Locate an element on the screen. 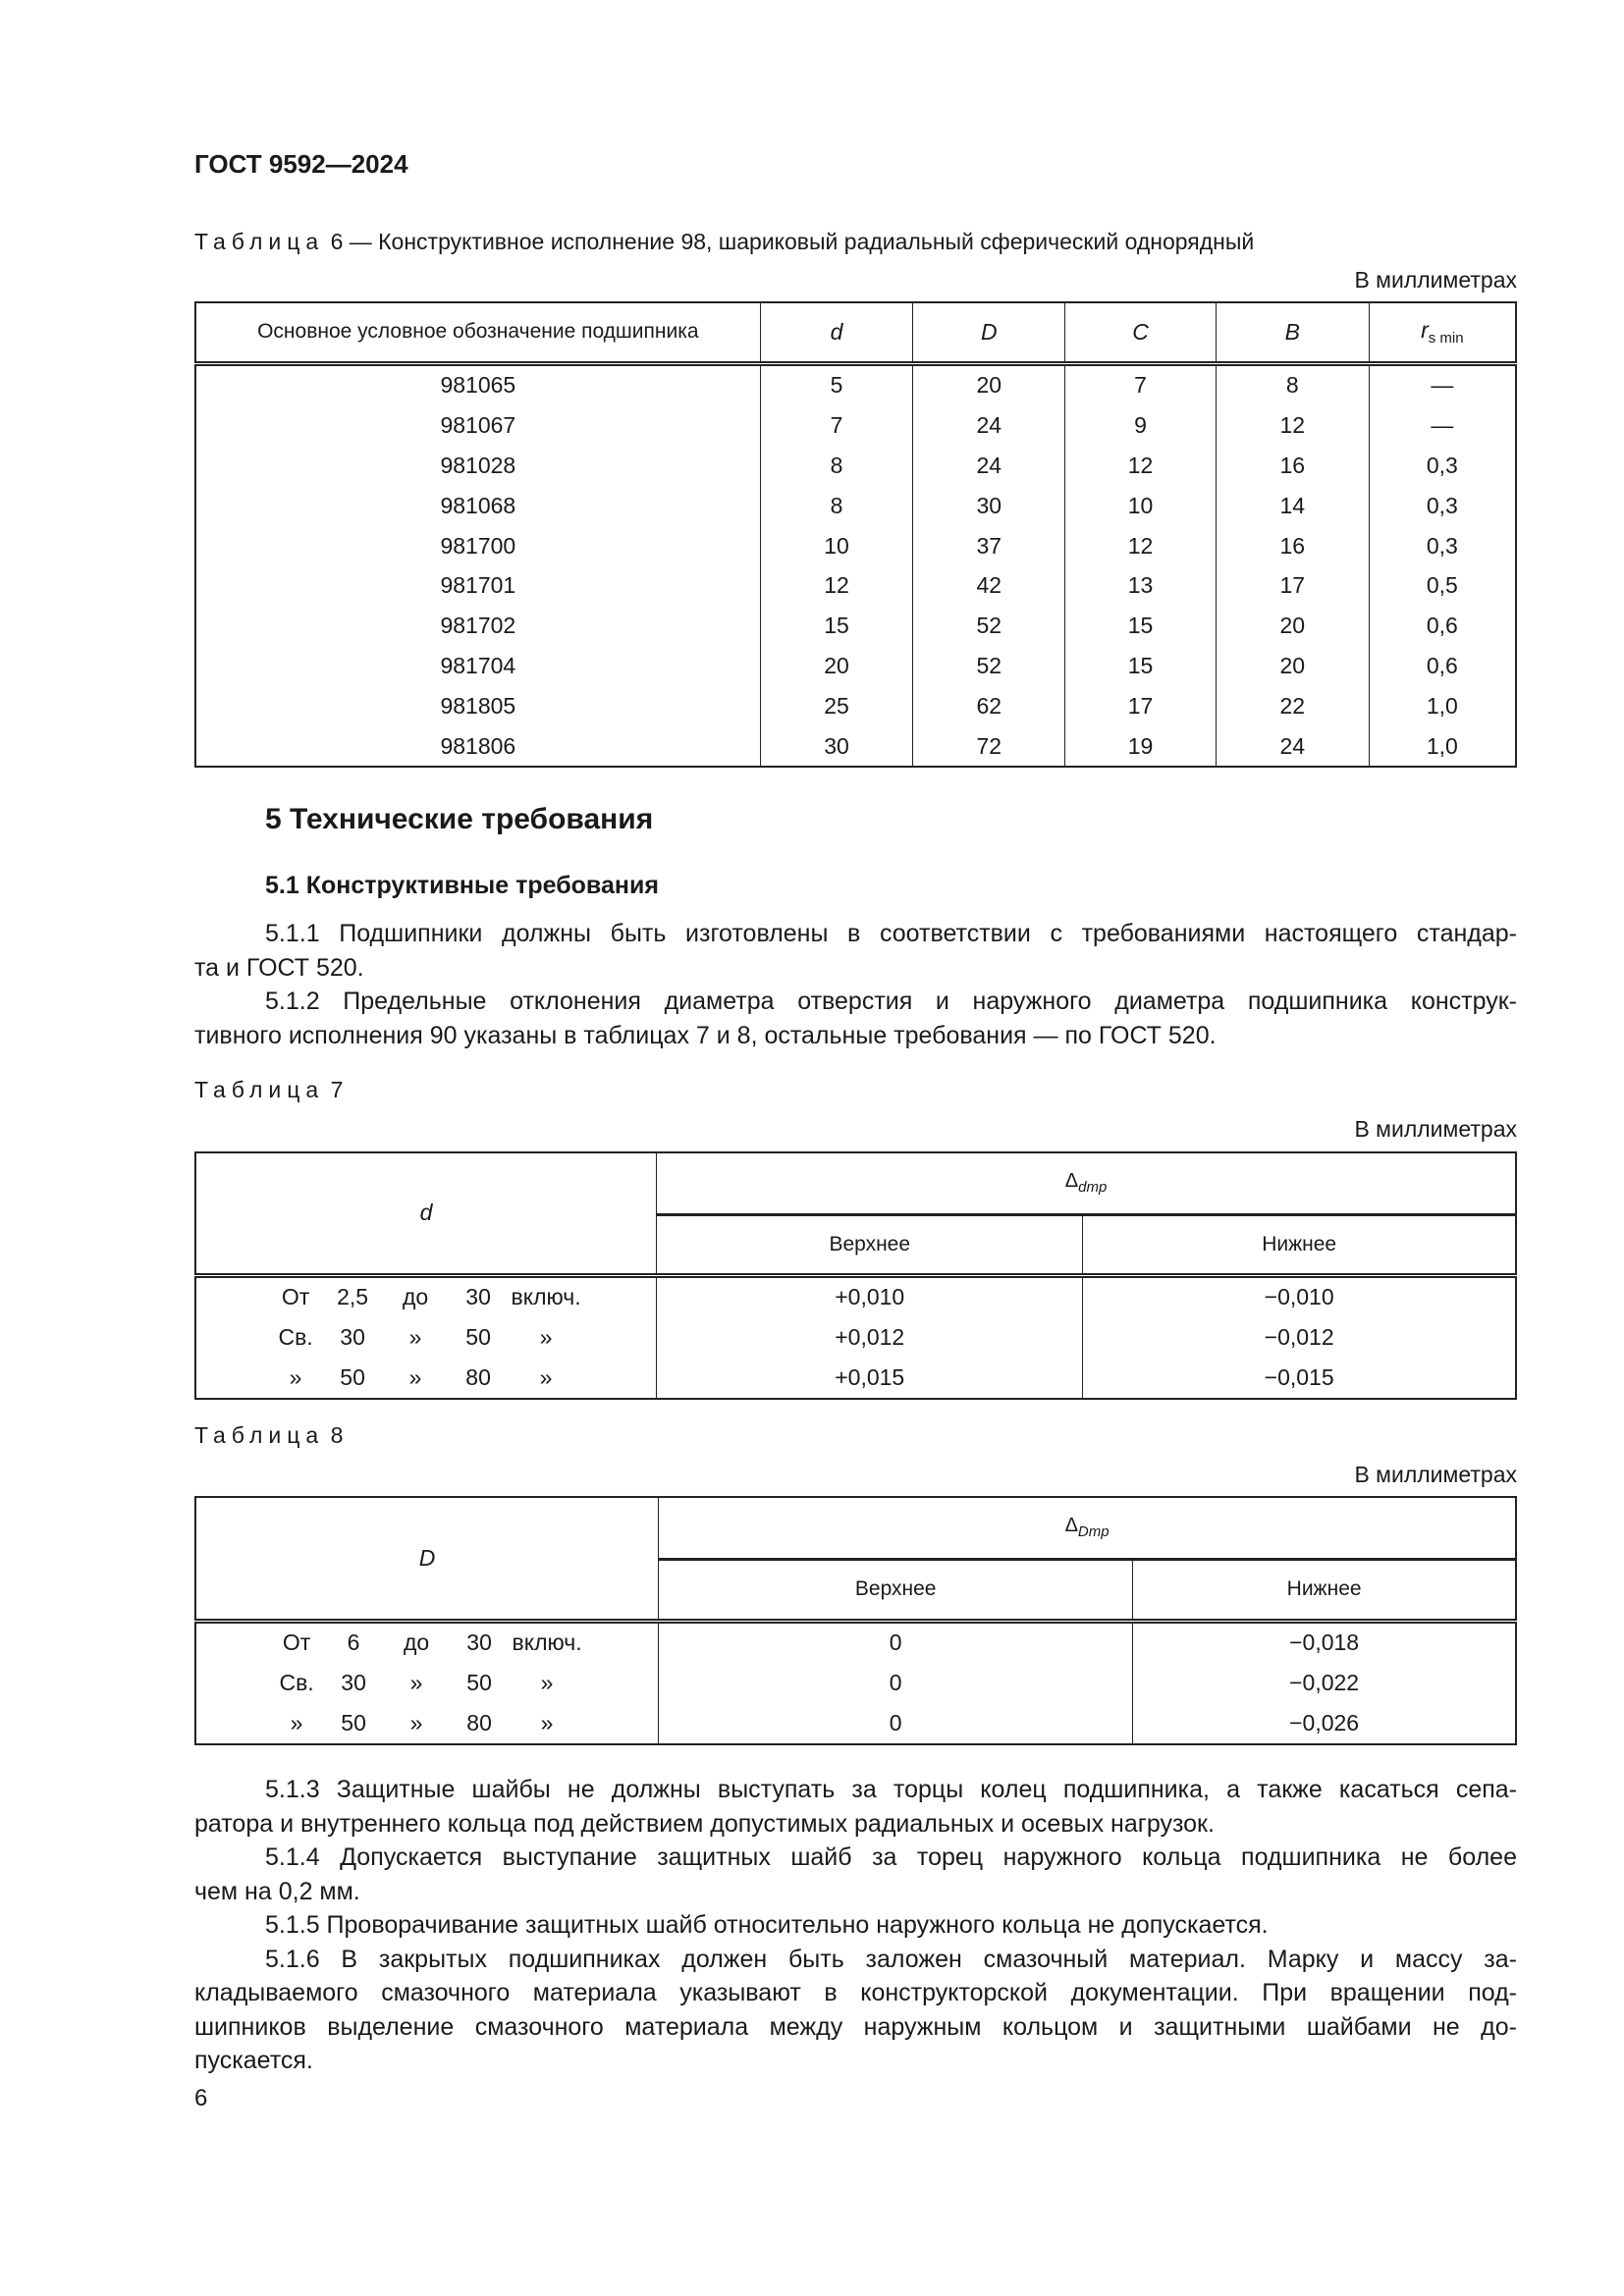 The image size is (1624, 2296). range-cell: От 2,5 до 30 включ. is located at coordinates (426, 1295).